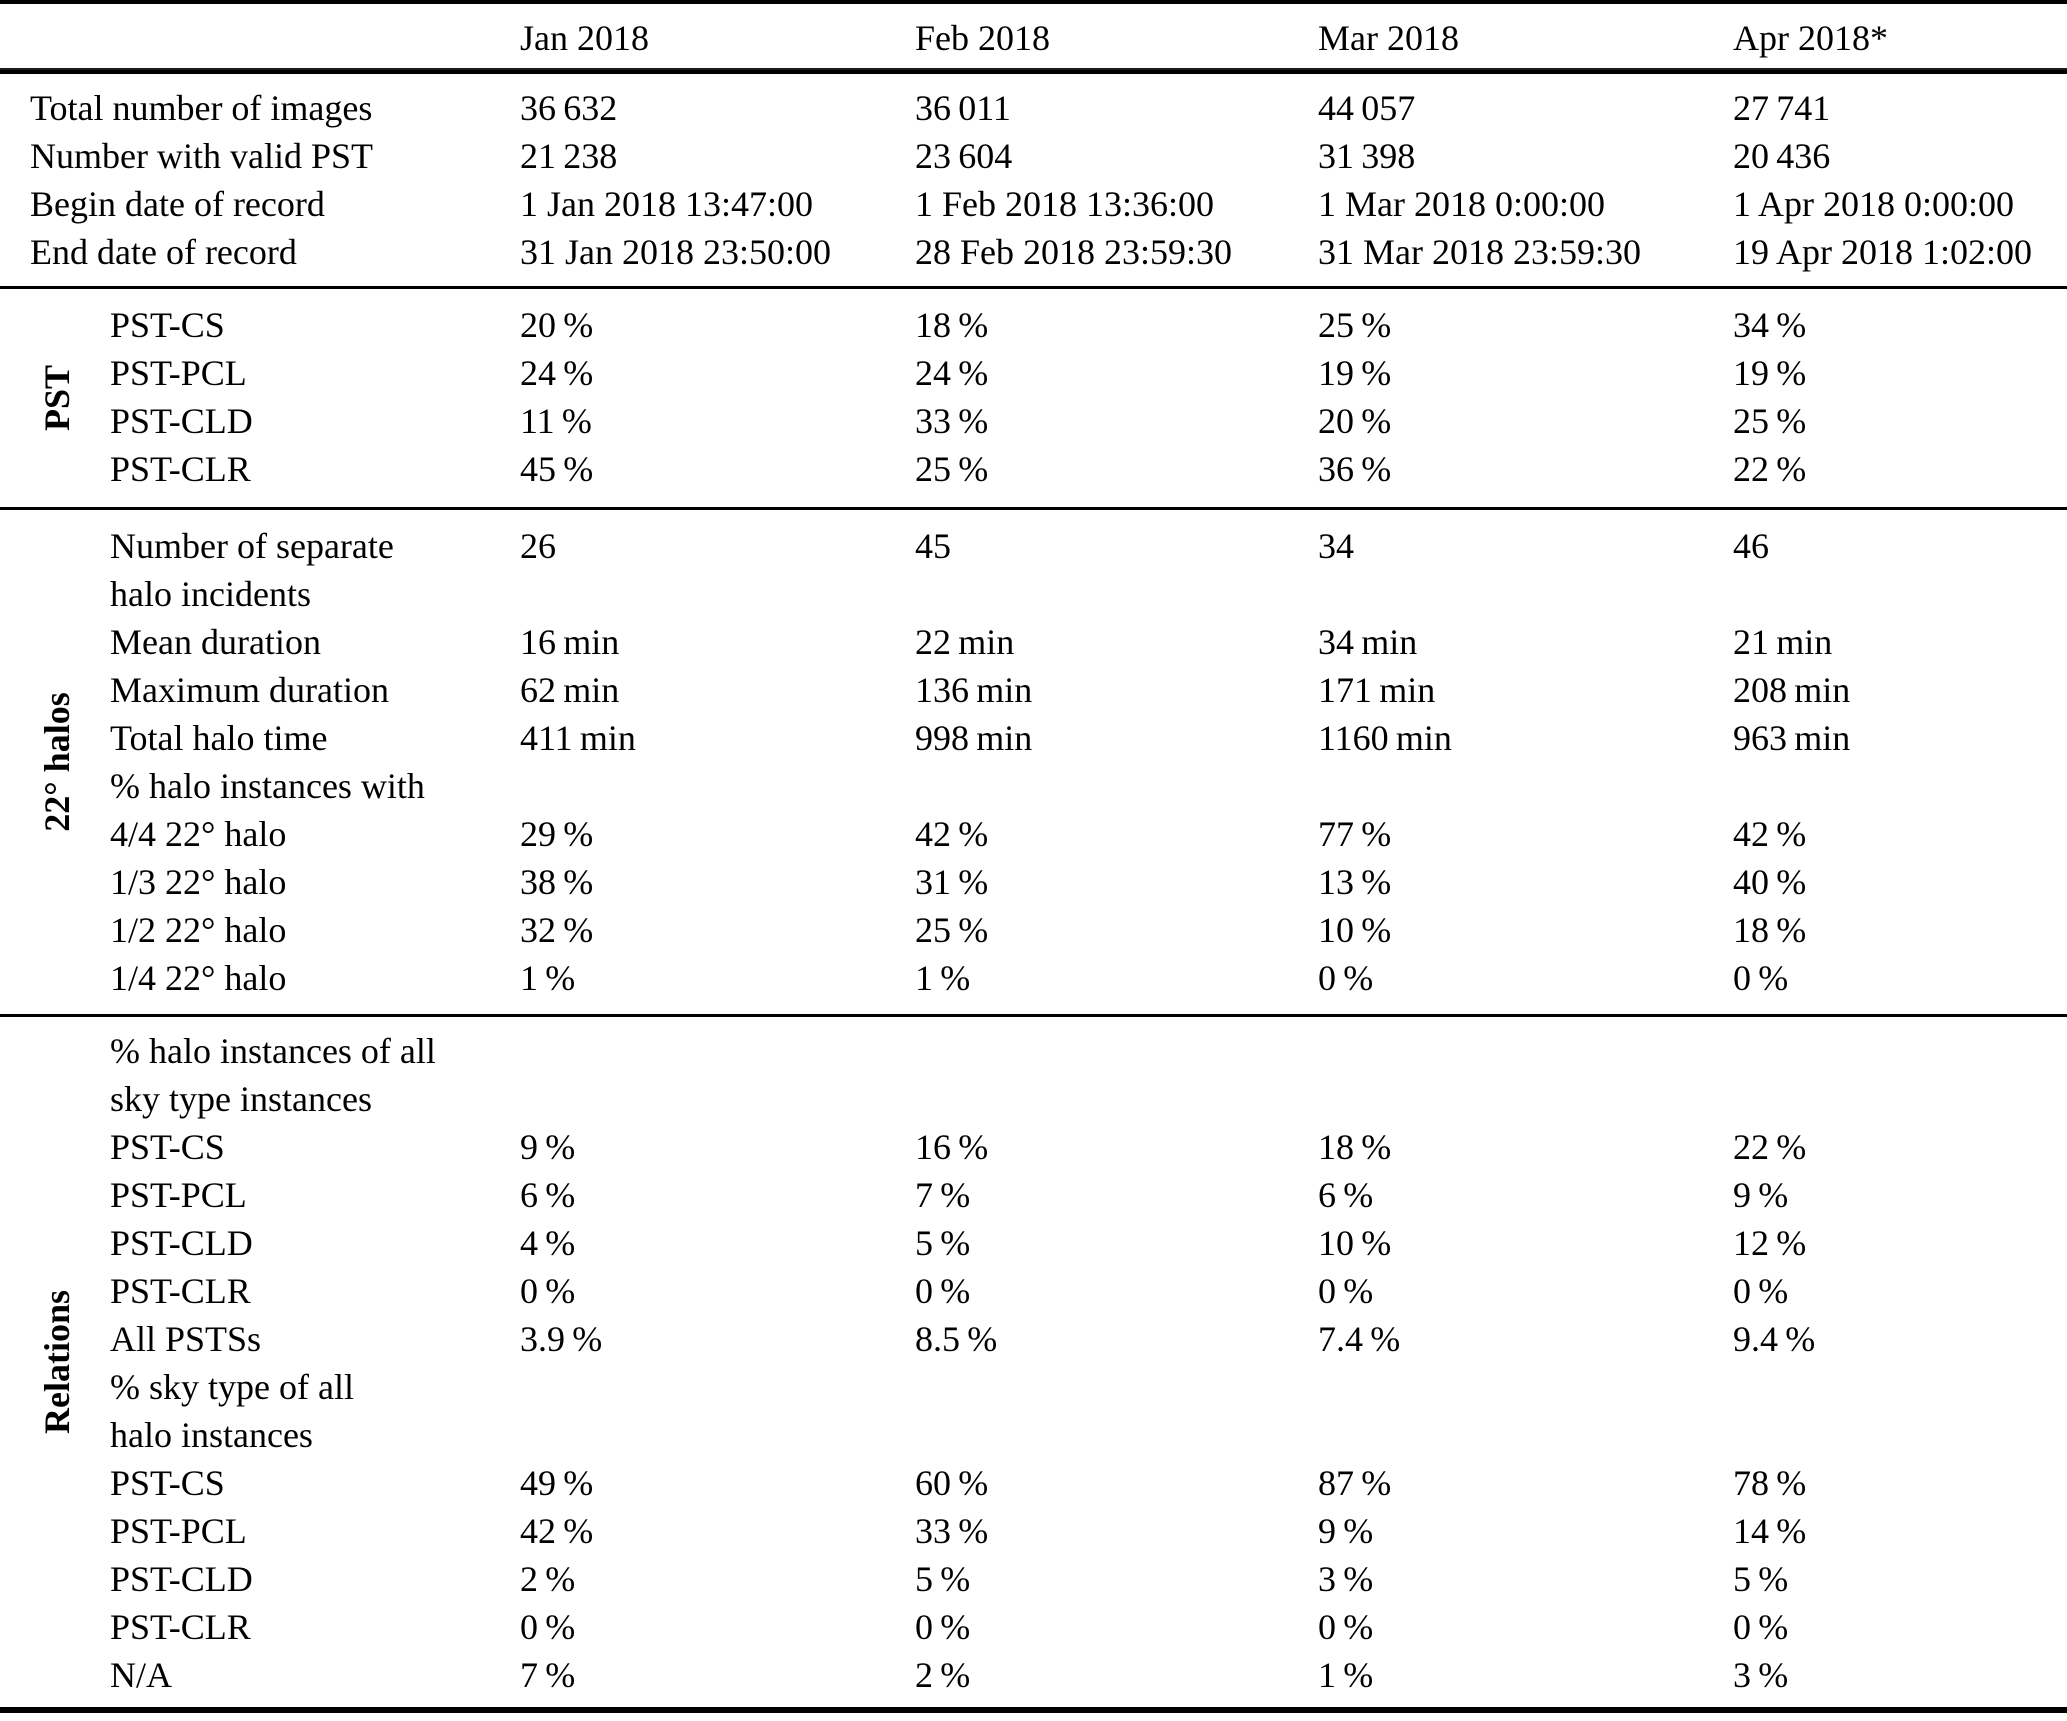 Image resolution: width=2067 pixels, height=1721 pixels. I want to click on cell-value: 33 %, so click(952, 1531).